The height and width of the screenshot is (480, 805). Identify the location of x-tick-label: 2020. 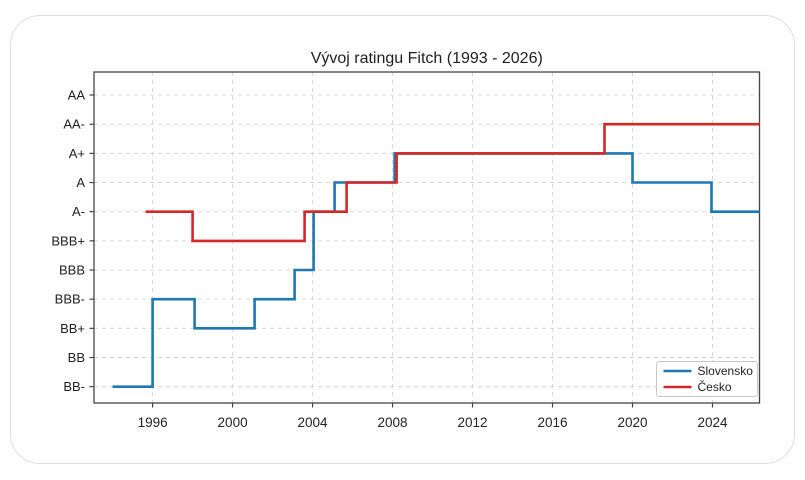
(632, 422).